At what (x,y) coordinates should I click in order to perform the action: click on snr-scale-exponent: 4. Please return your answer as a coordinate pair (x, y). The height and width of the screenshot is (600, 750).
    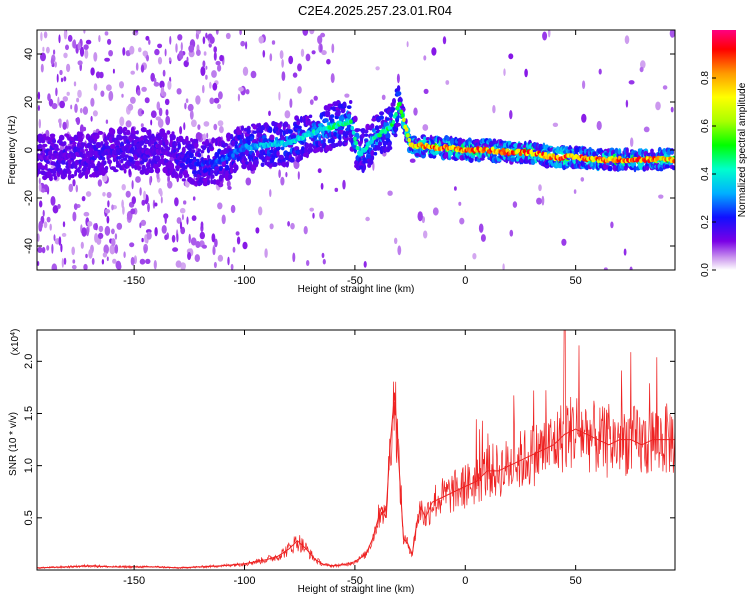
    Looking at the image, I should click on (13, 334).